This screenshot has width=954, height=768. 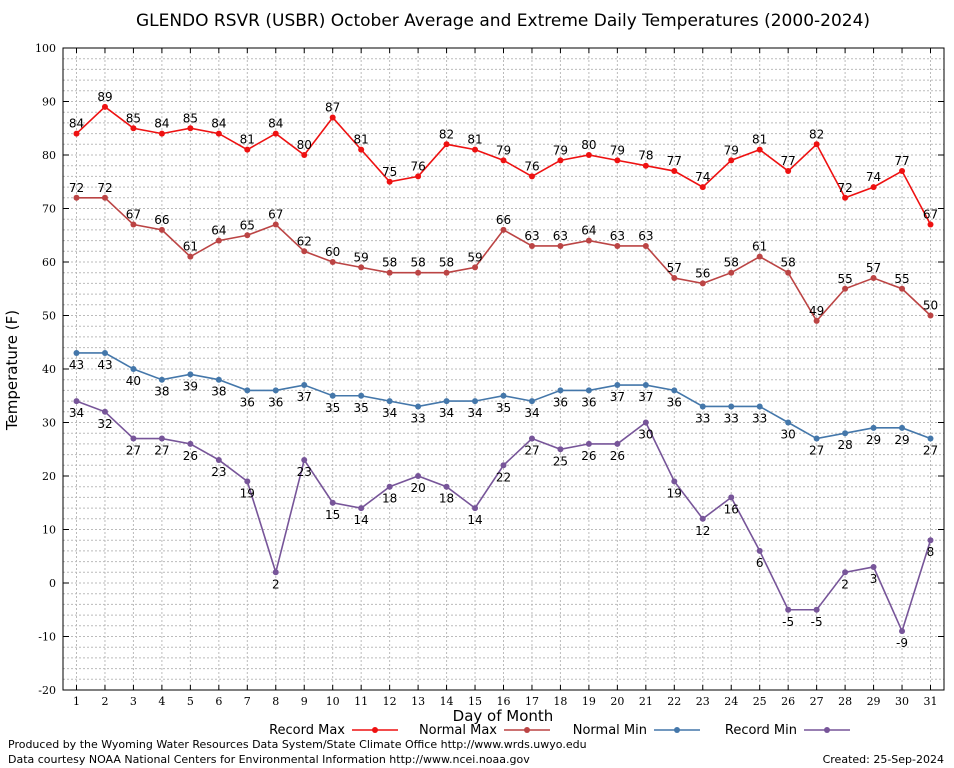 I want to click on normal-min-data-label: 40, so click(x=133, y=381).